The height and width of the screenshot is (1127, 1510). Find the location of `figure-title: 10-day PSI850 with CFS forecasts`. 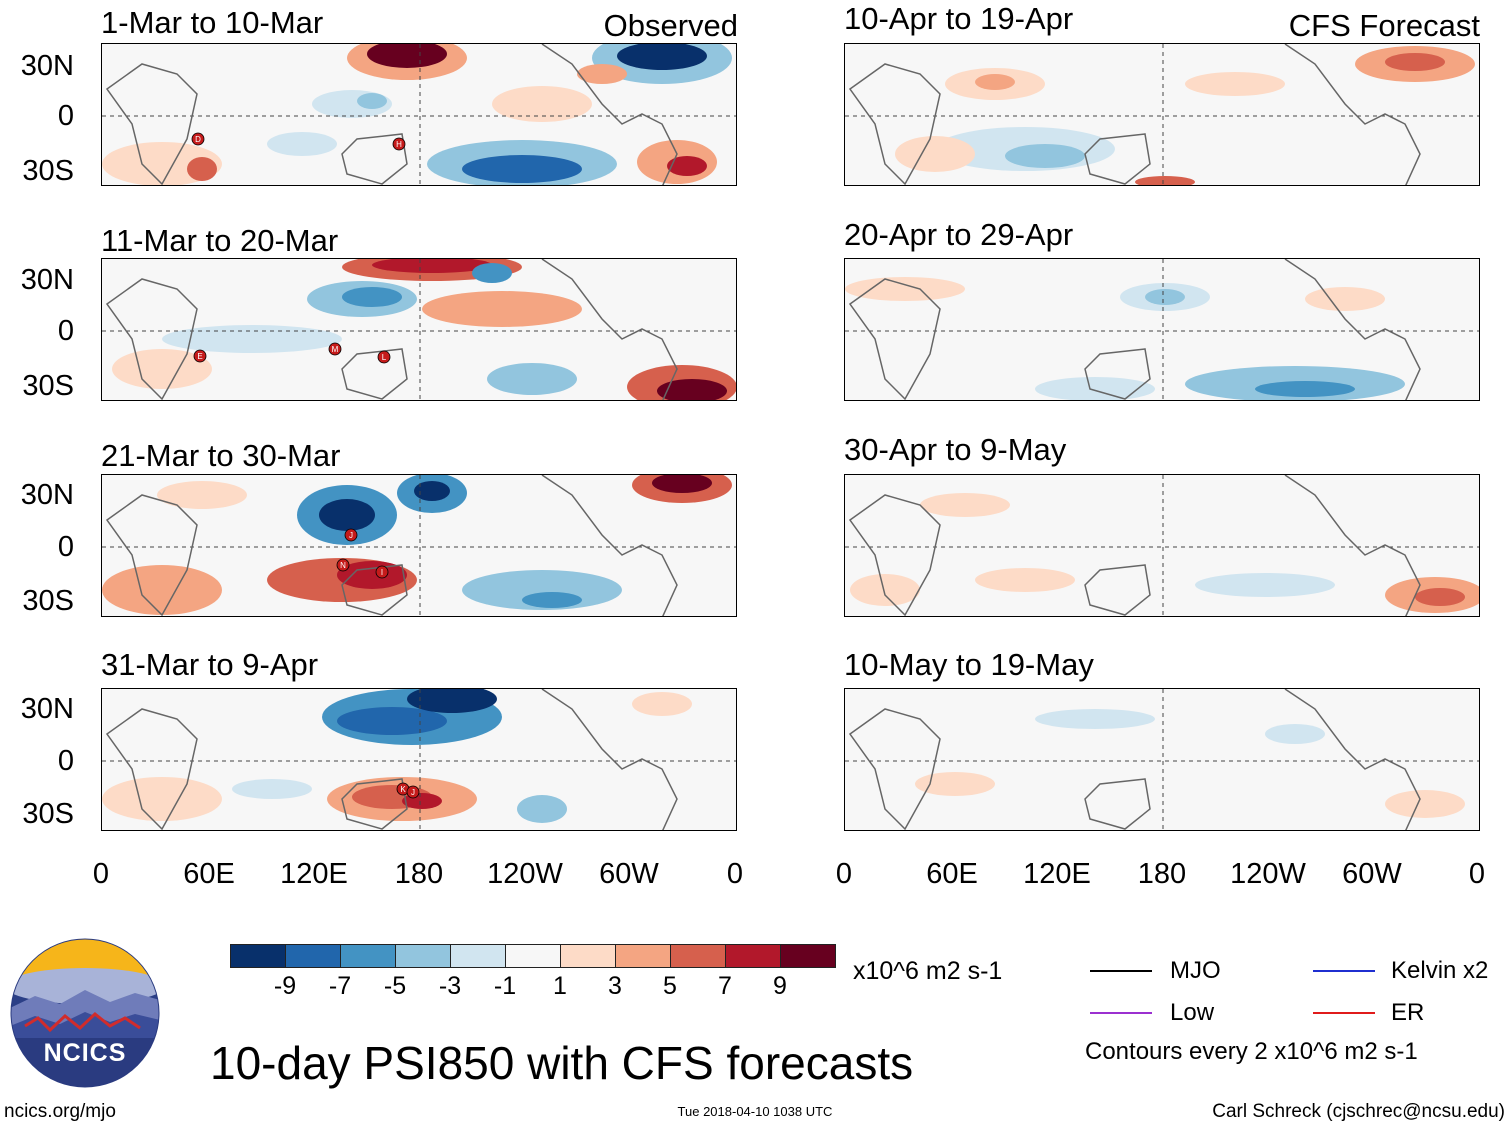

figure-title: 10-day PSI850 with CFS forecasts is located at coordinates (562, 1063).